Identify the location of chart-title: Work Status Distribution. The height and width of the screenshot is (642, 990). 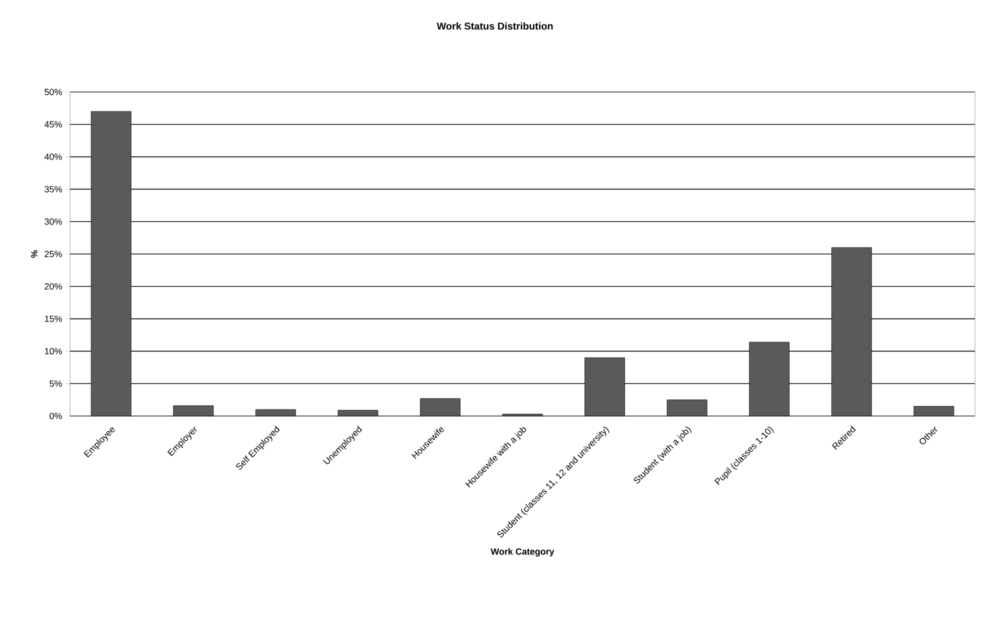
(494, 26).